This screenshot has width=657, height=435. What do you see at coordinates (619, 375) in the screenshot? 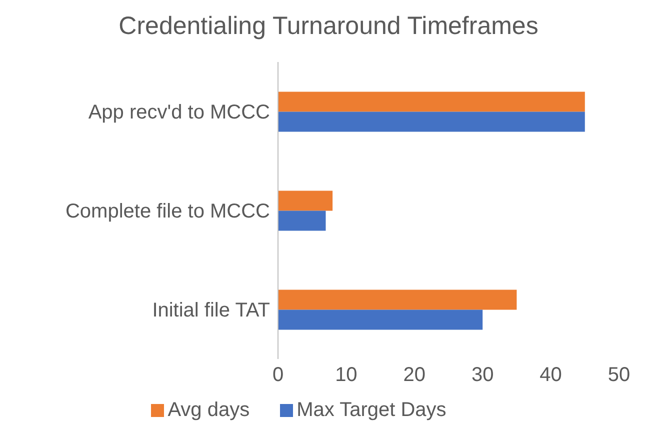
I see `x-tick-label: 50` at bounding box center [619, 375].